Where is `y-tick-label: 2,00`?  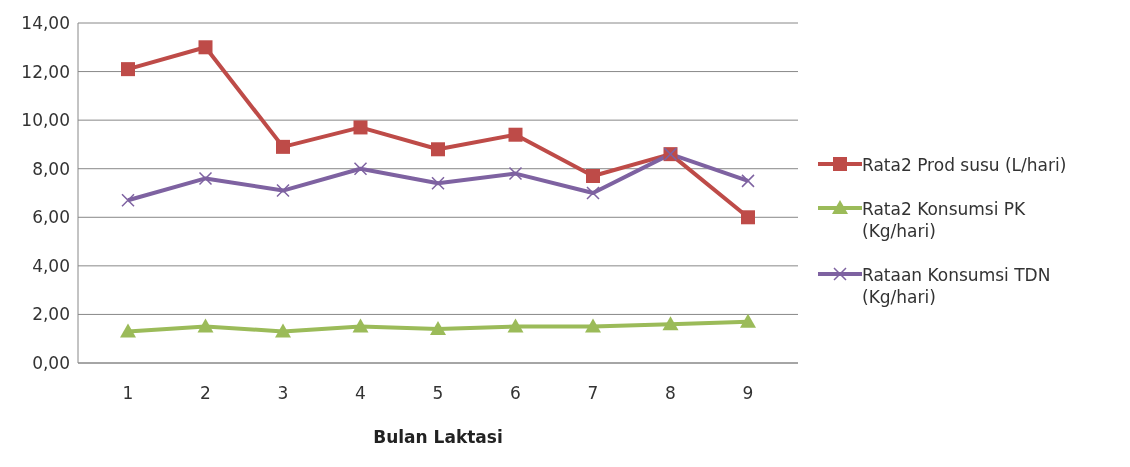
y-tick-label: 2,00 is located at coordinates (51, 314).